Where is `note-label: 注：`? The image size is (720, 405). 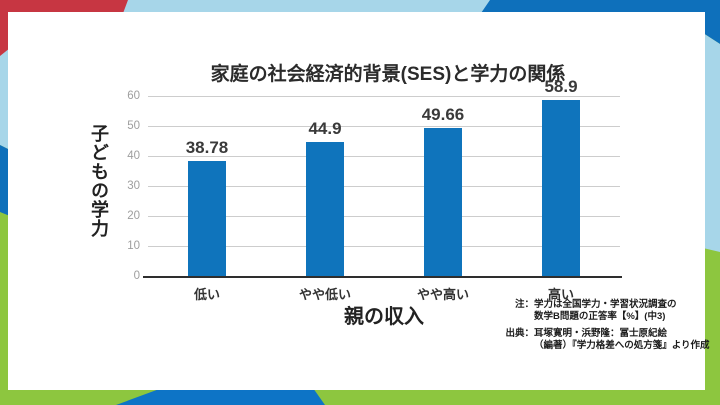
note-label: 注： is located at coordinates (524, 304).